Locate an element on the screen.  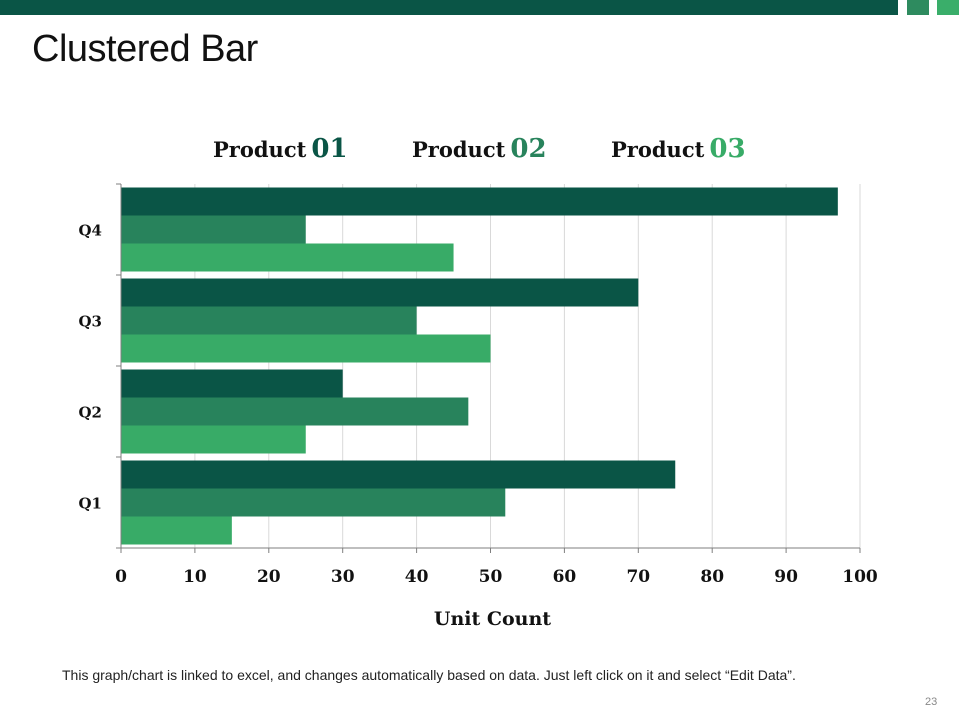
x-tick-label: 40 is located at coordinates (417, 577).